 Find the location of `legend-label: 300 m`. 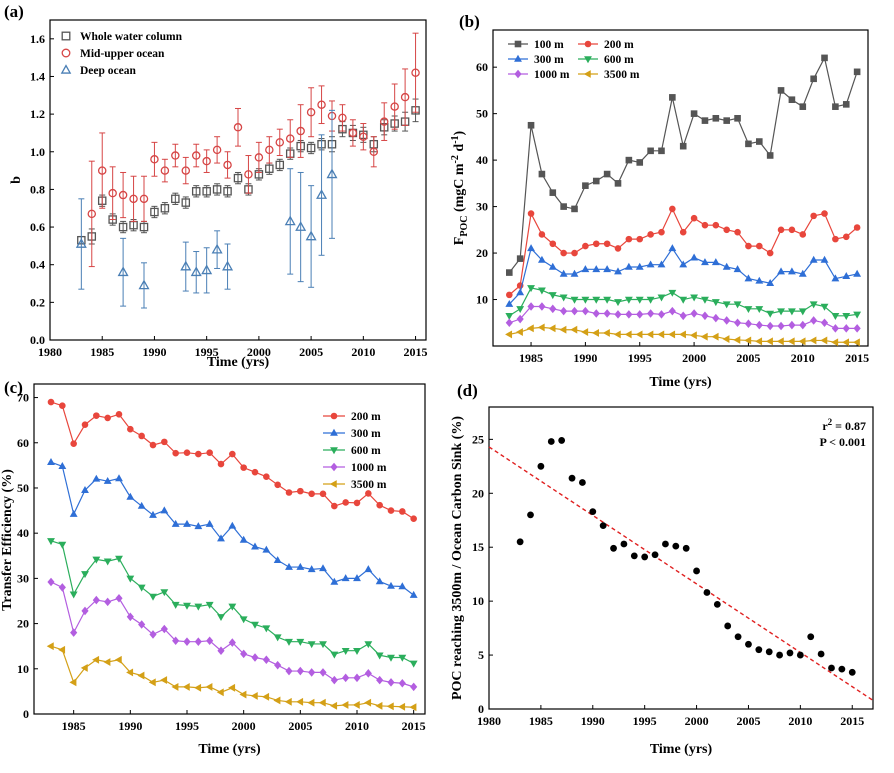

legend-label: 300 m is located at coordinates (549, 60).